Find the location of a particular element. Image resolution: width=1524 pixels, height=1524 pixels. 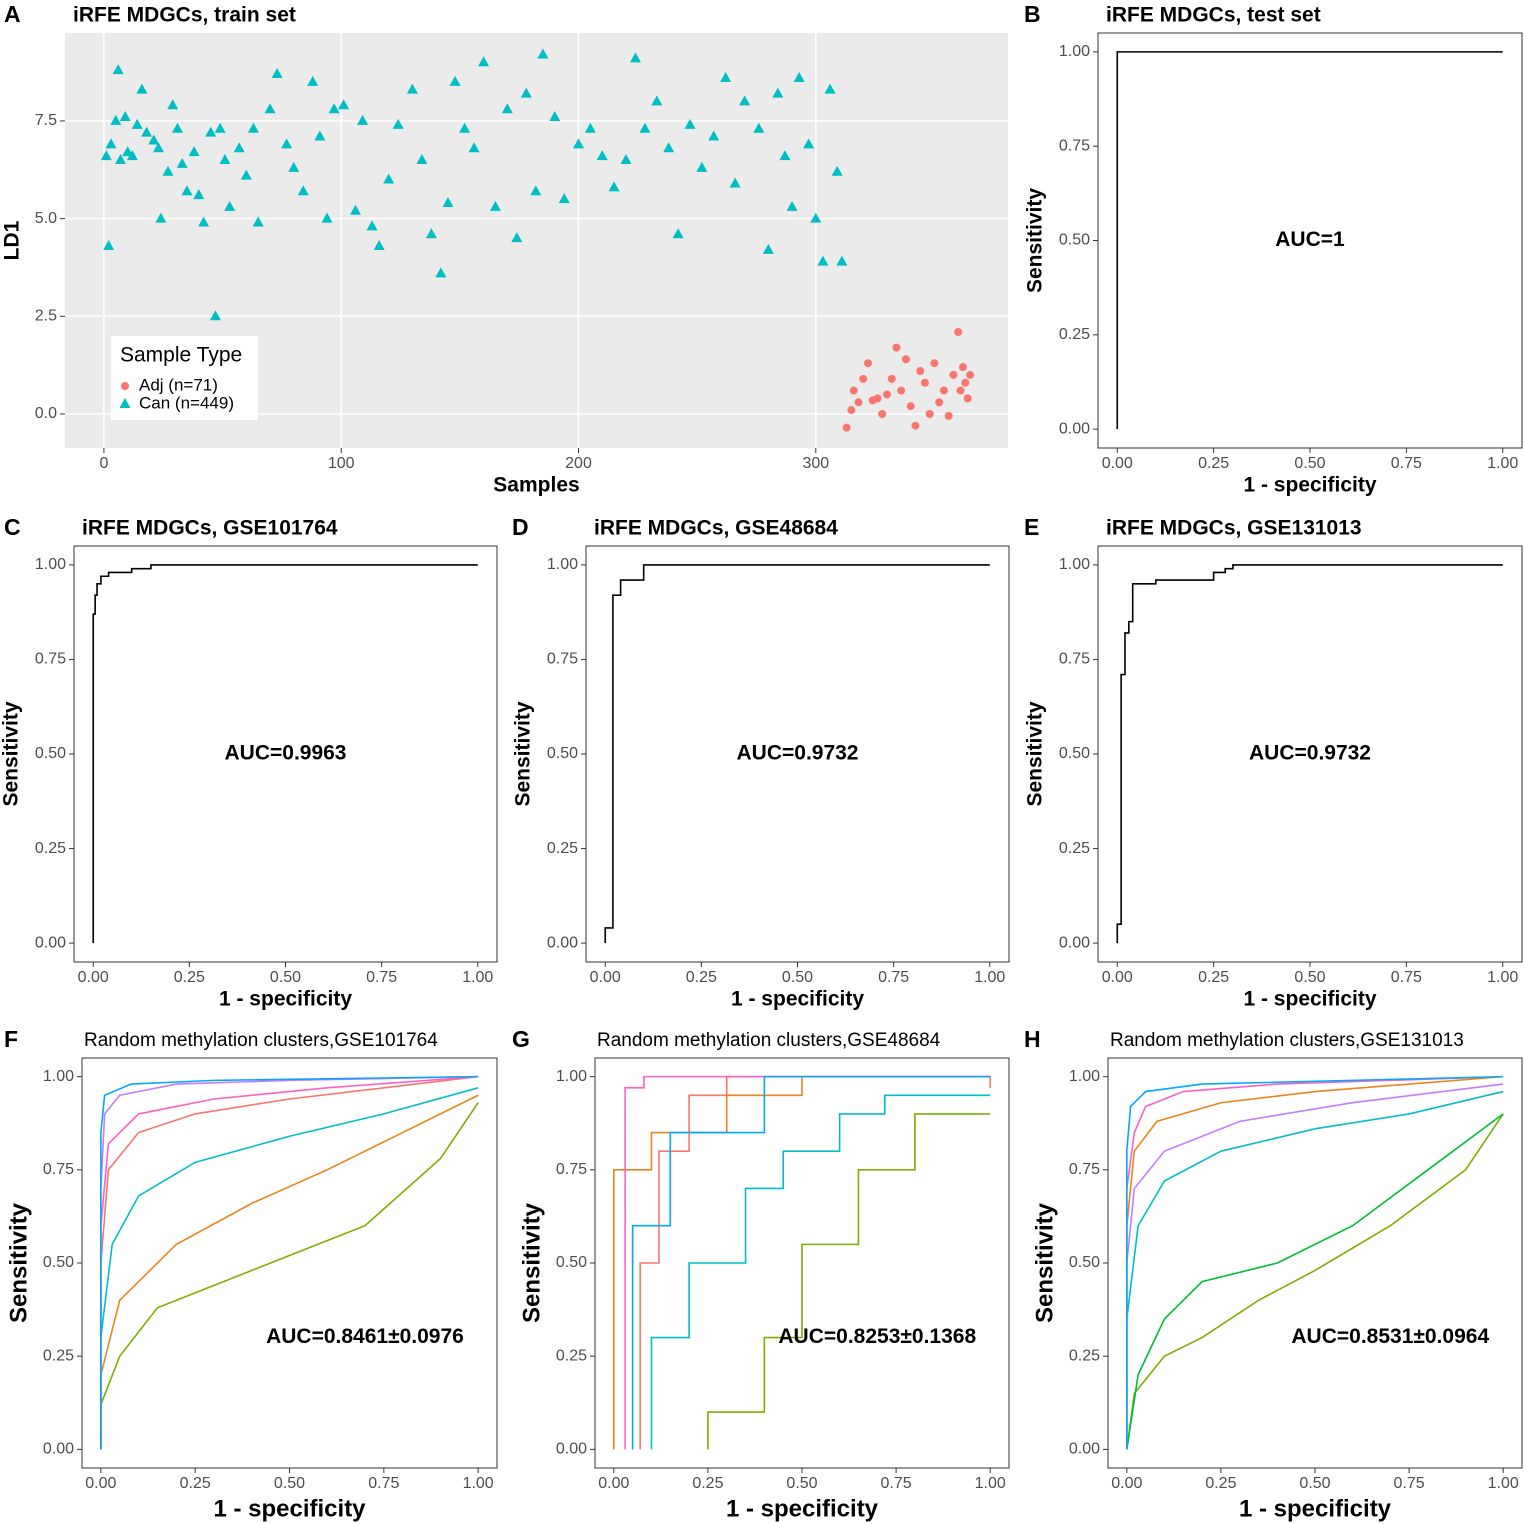

panel-letter: B is located at coordinates (1032, 14).